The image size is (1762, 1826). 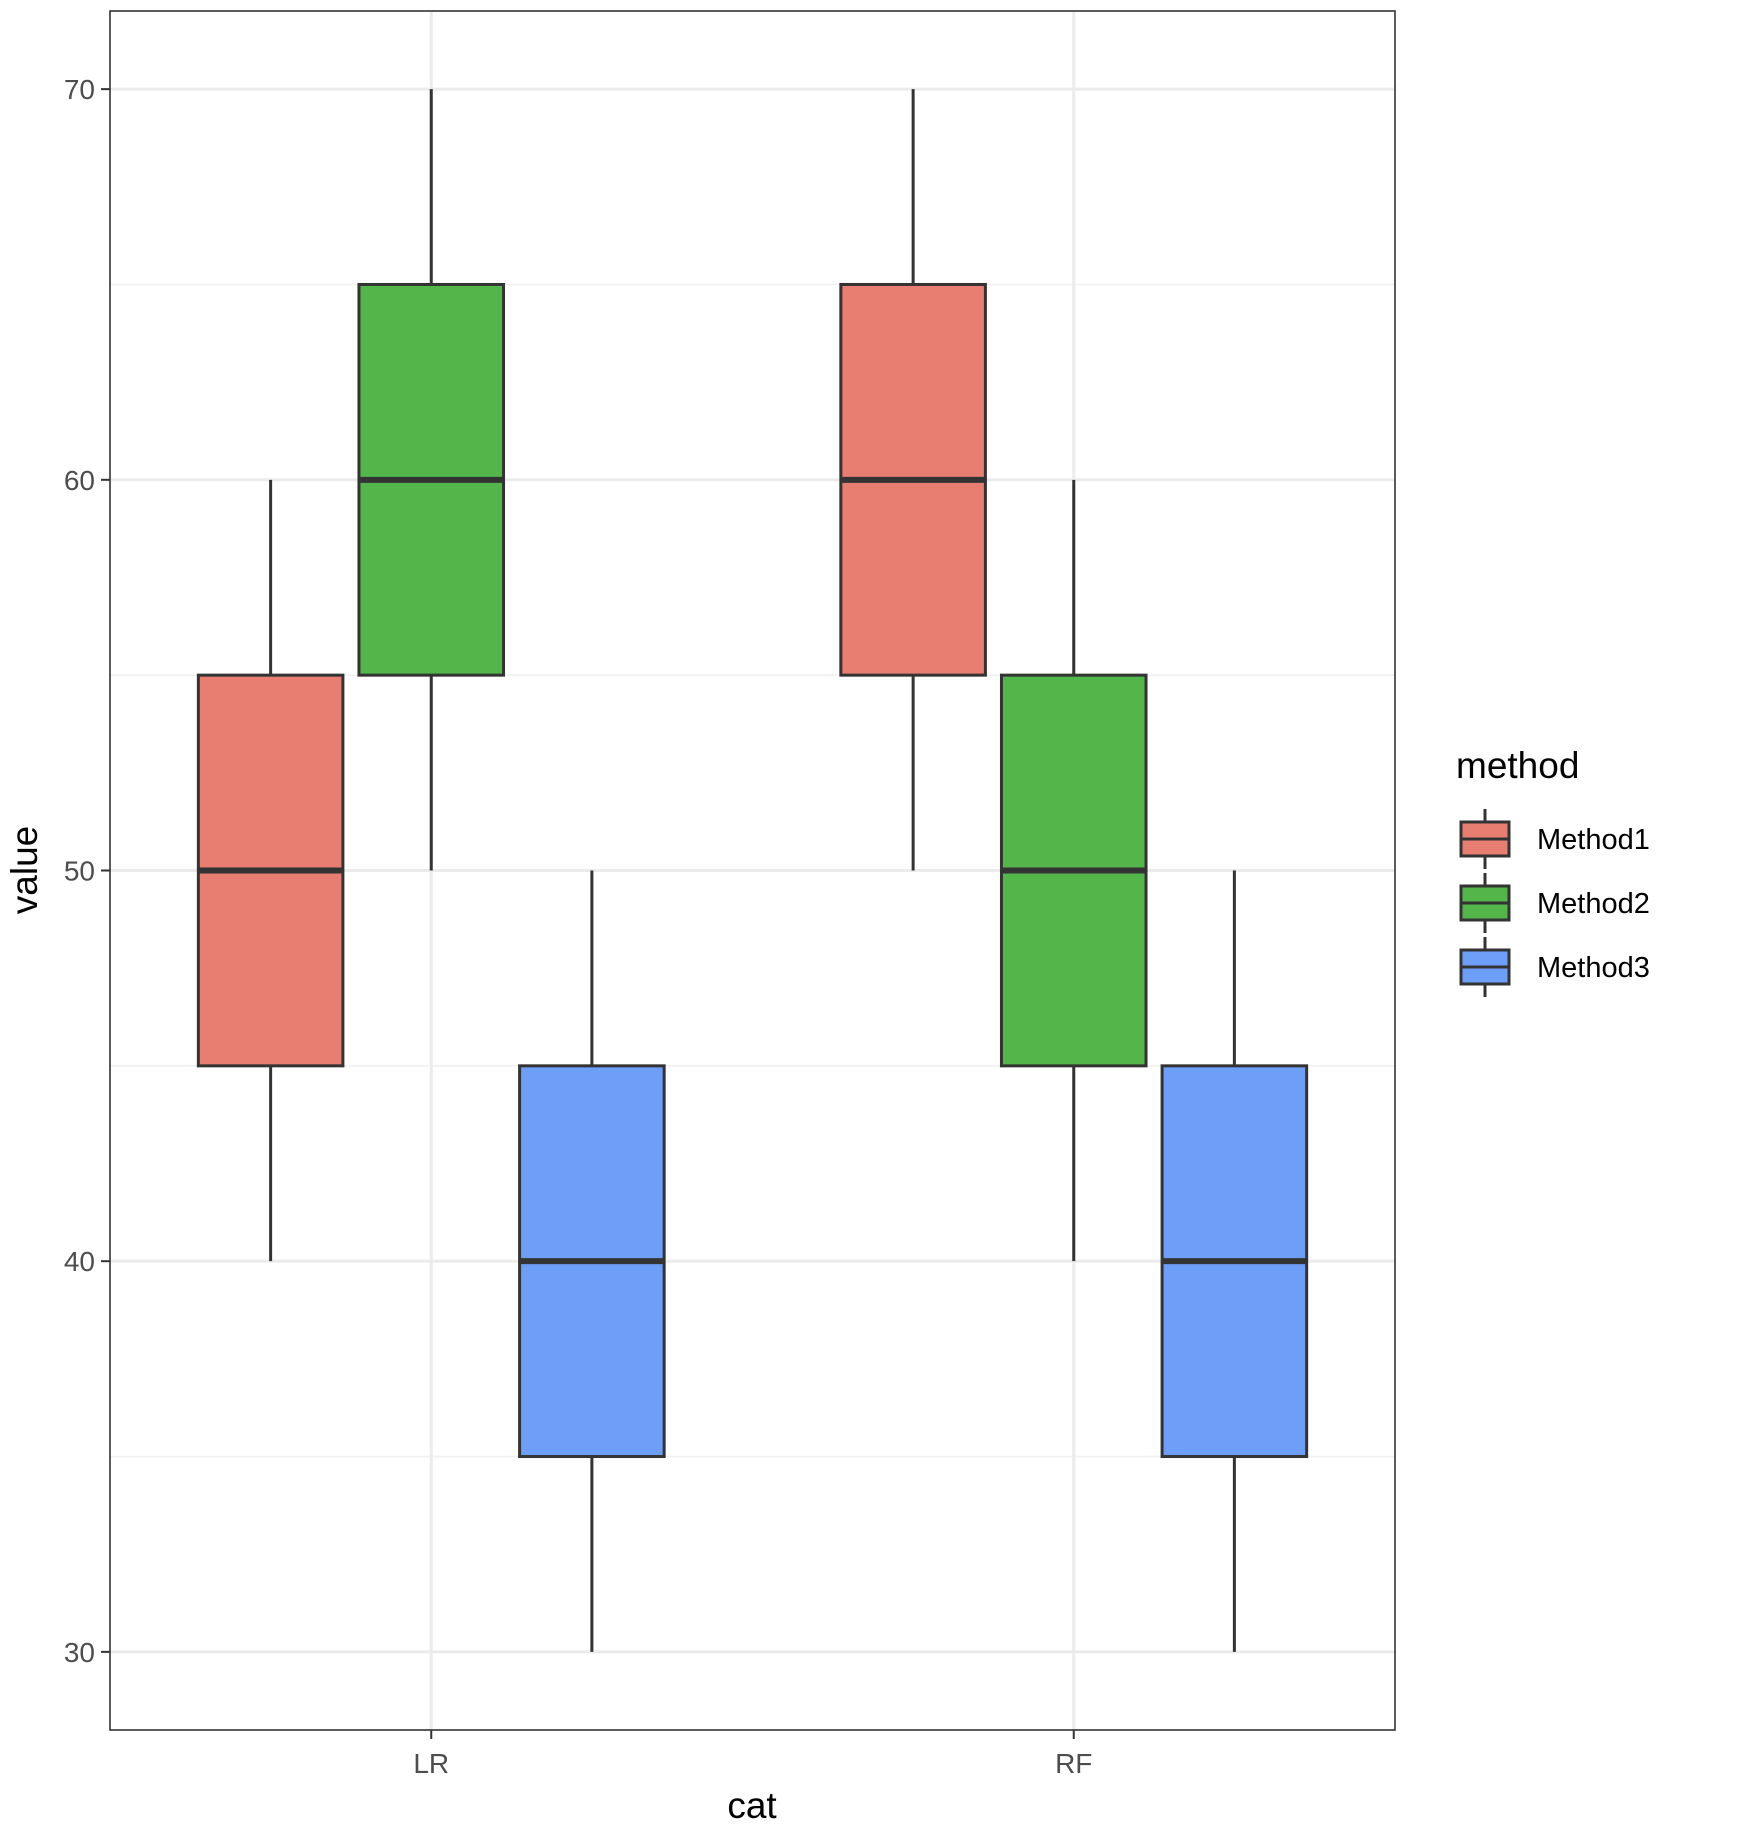 I want to click on y-axis-title: value, so click(x=24, y=870).